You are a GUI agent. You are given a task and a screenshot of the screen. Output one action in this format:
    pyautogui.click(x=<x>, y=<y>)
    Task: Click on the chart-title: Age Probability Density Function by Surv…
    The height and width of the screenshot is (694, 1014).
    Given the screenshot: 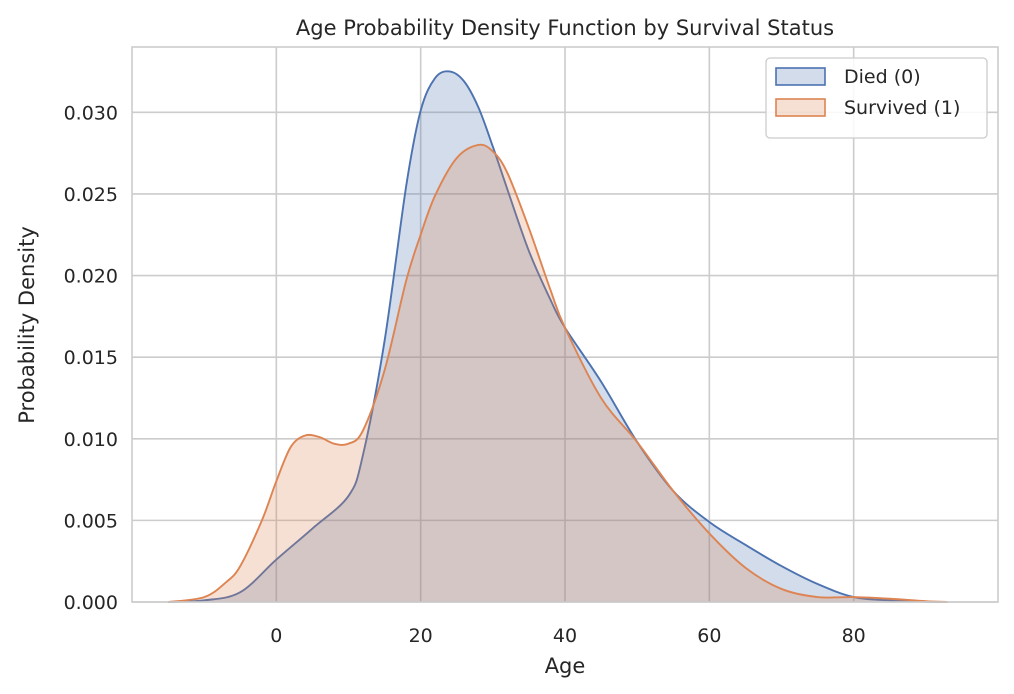 What is the action you would take?
    pyautogui.click(x=565, y=28)
    